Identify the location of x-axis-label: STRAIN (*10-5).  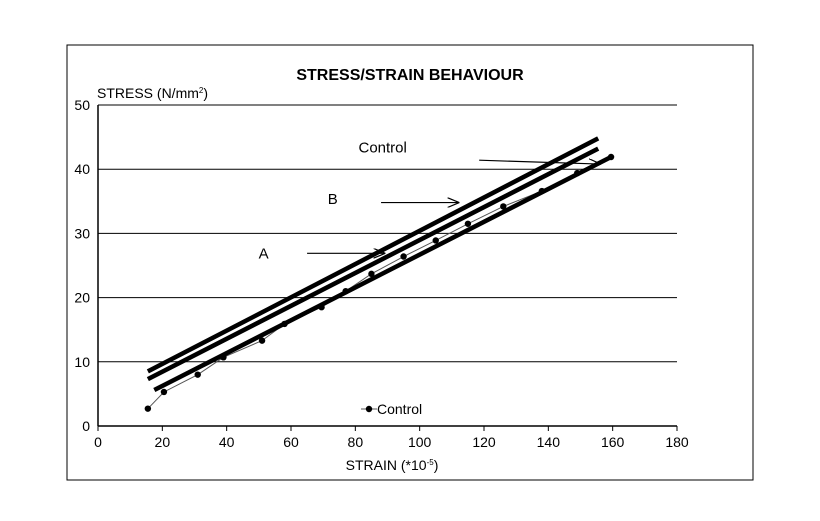
(392, 465).